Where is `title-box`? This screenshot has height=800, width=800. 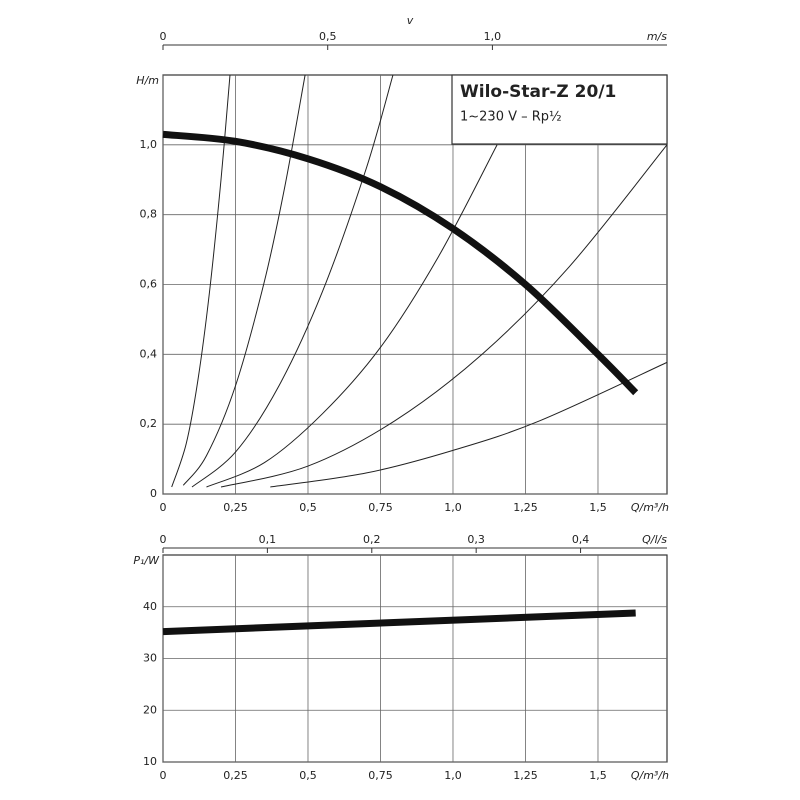
title-box is located at coordinates (559, 109).